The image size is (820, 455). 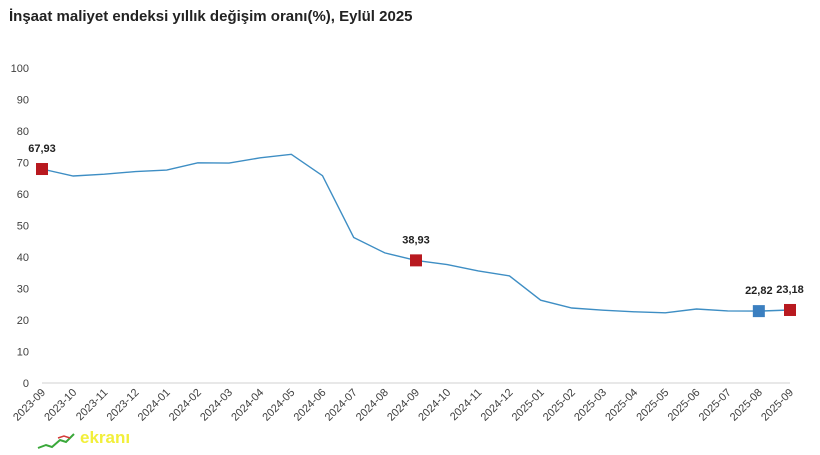 What do you see at coordinates (466, 405) in the screenshot?
I see `x-tick-label: 2024-11` at bounding box center [466, 405].